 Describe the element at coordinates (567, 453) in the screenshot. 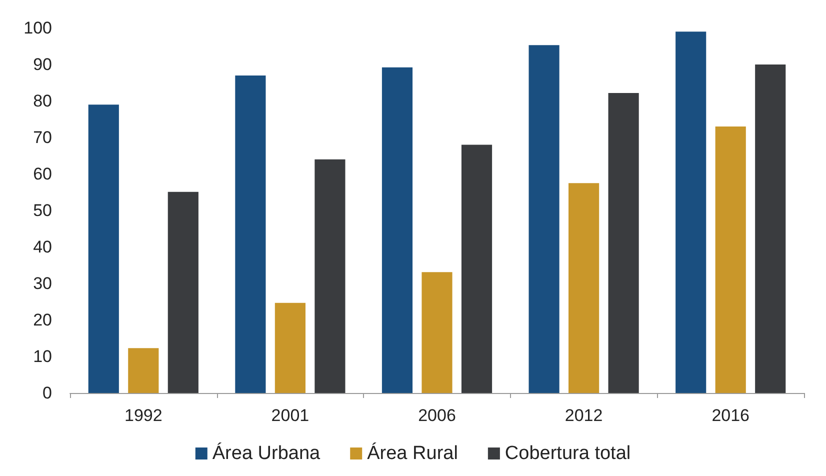

I see `legend-label: Cobertura total` at that location.